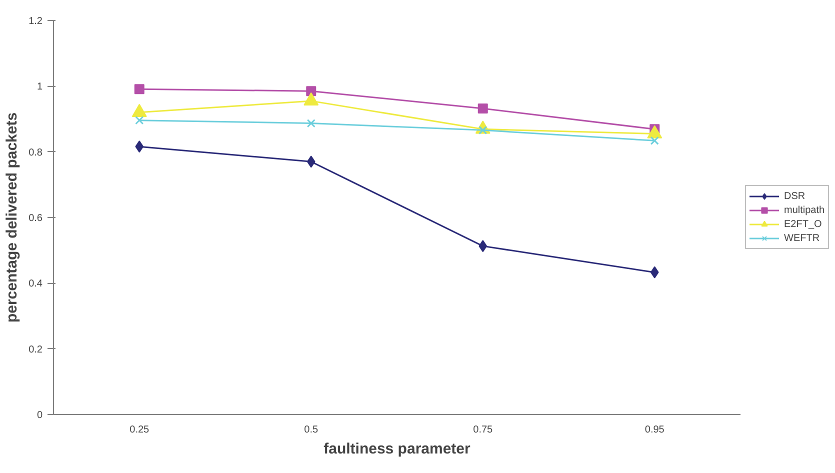  What do you see at coordinates (12, 217) in the screenshot?
I see `y-axis-title: percentage delivered packets` at bounding box center [12, 217].